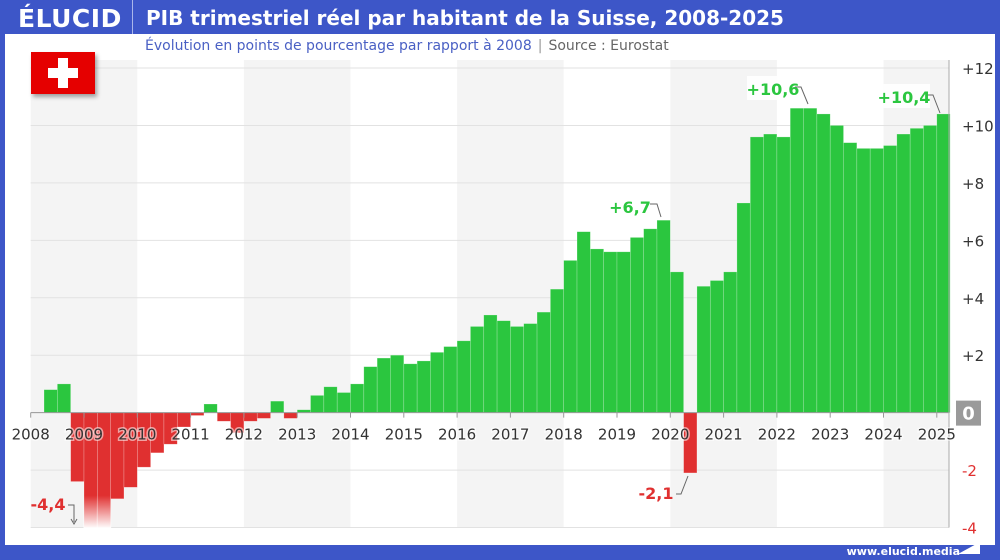 The image size is (1000, 560). I want to click on elucid-mark-icon, so click(969, 548).